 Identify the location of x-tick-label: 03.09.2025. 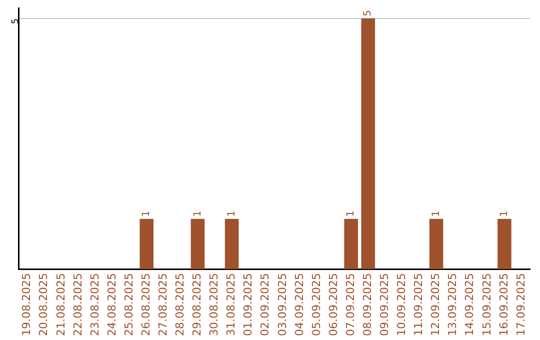
(282, 304).